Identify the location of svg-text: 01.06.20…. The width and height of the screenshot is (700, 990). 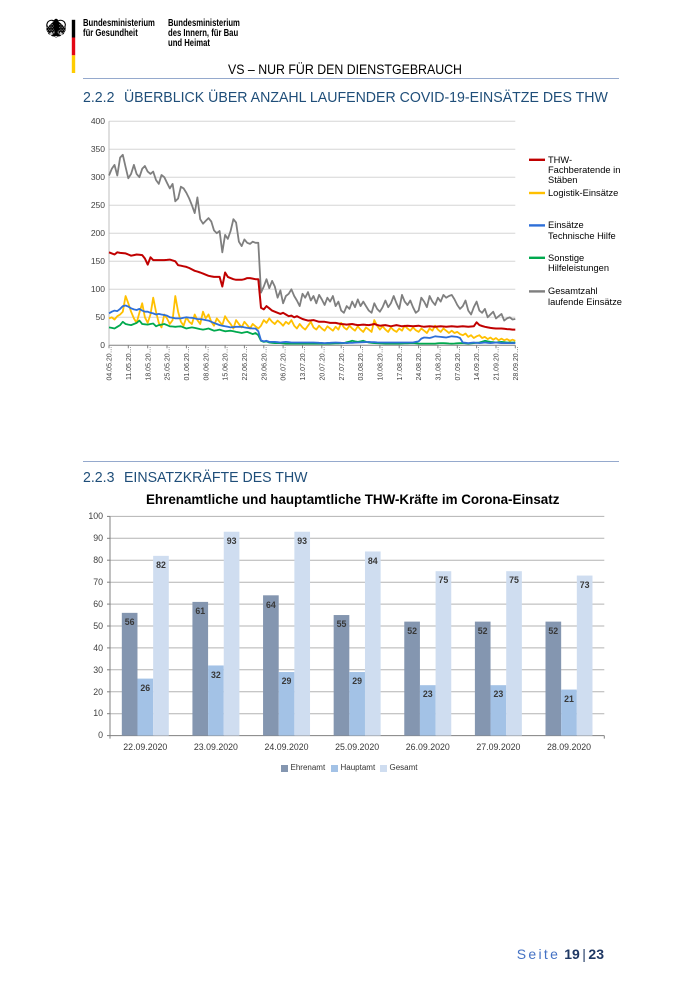
(187, 363).